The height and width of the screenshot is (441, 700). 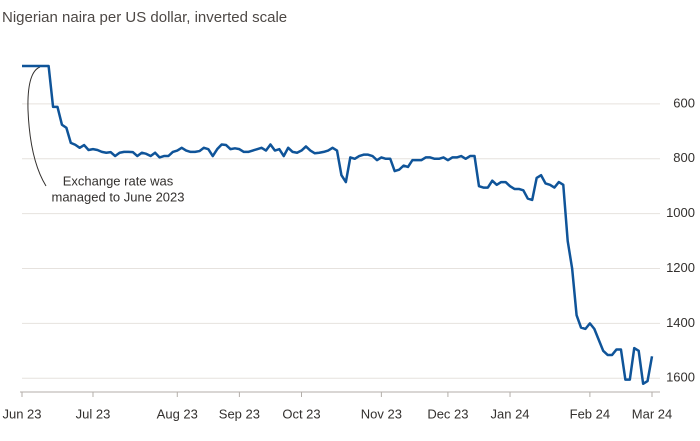 What do you see at coordinates (680, 267) in the screenshot?
I see `y-tick-label: 1200` at bounding box center [680, 267].